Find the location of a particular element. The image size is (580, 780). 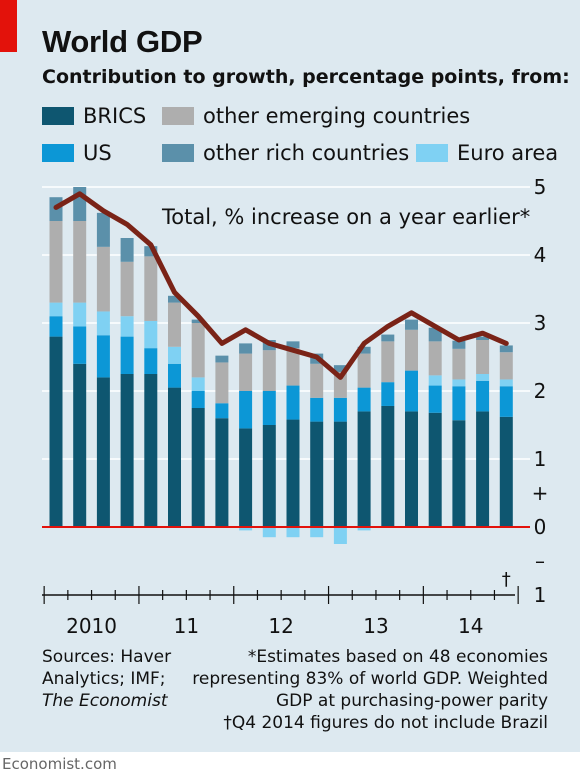

bar-euro-area-2014Q3 is located at coordinates (483, 377).